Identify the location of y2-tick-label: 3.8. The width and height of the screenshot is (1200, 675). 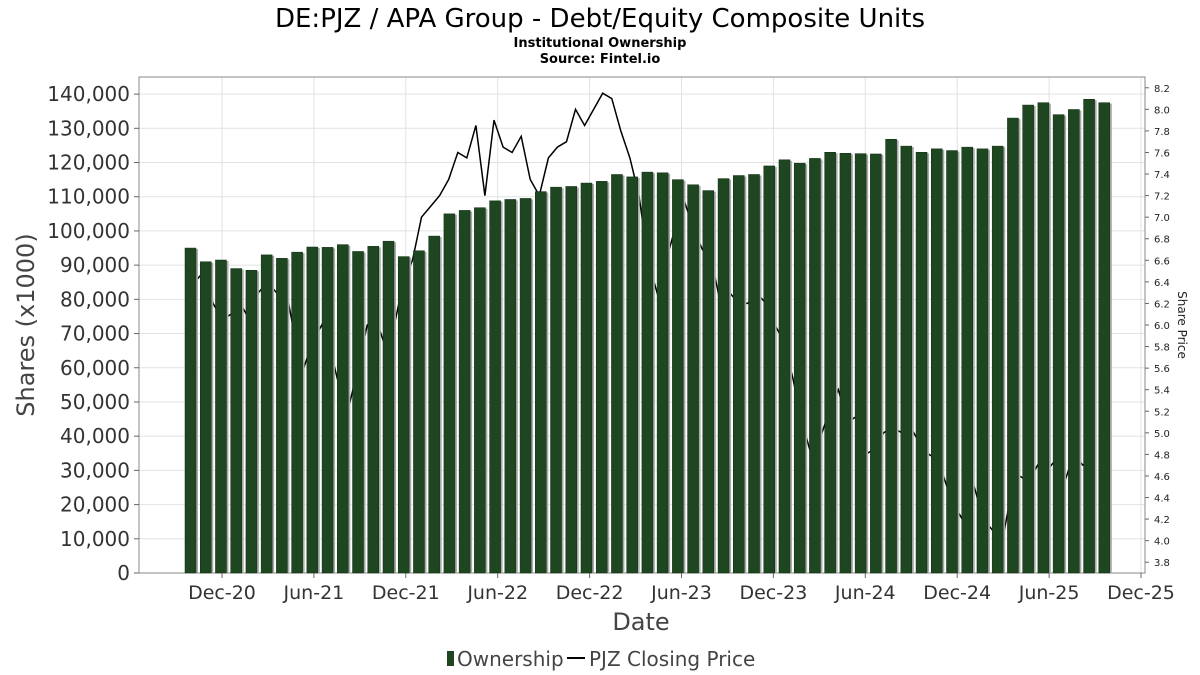
(1162, 563).